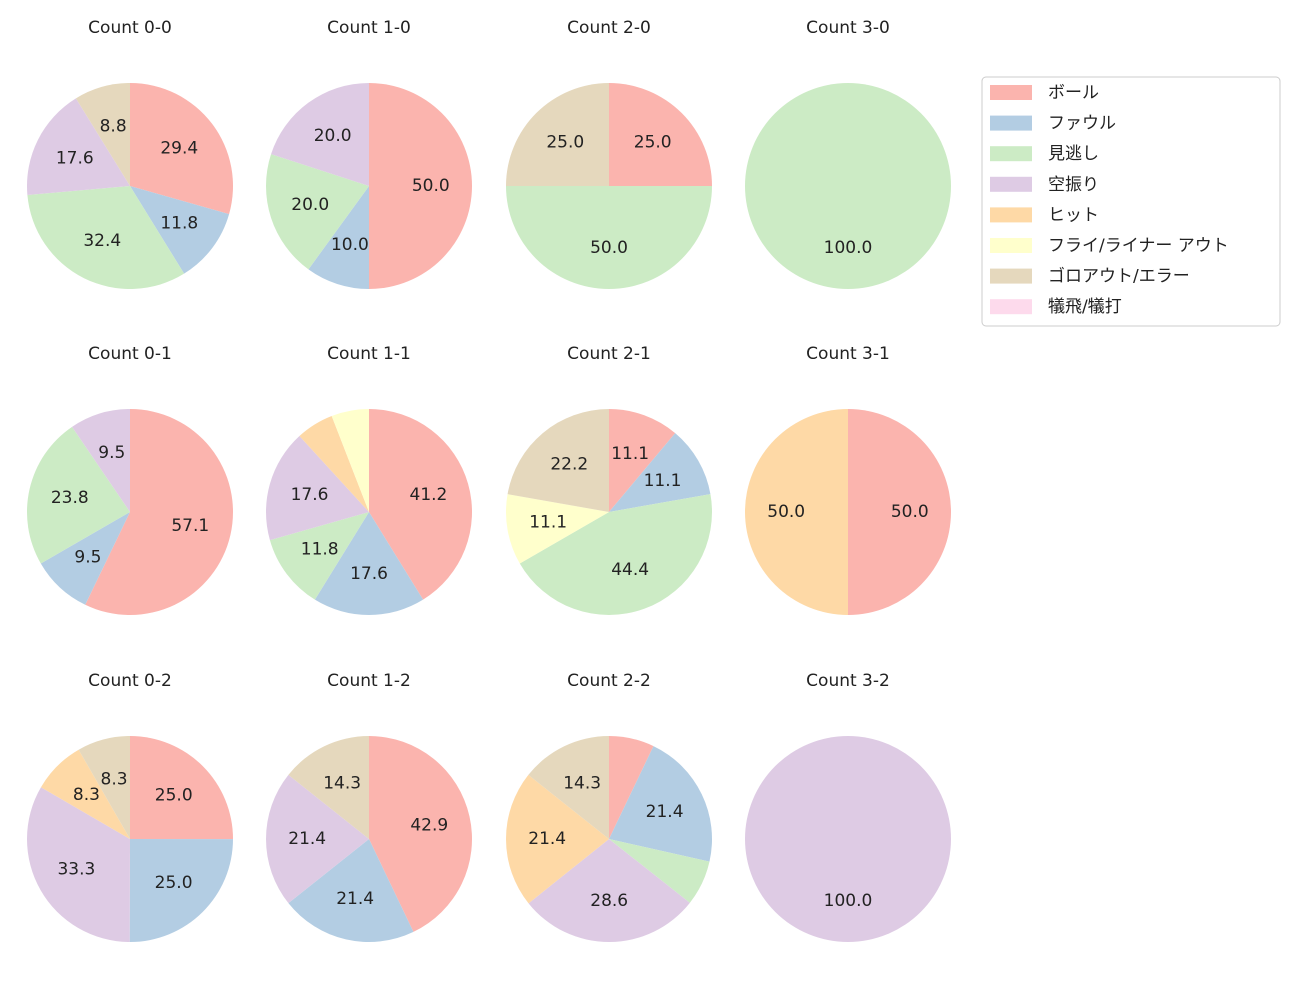 This screenshot has width=1300, height=1004. What do you see at coordinates (130, 681) in the screenshot?
I see `chart-title: Count 0-2` at bounding box center [130, 681].